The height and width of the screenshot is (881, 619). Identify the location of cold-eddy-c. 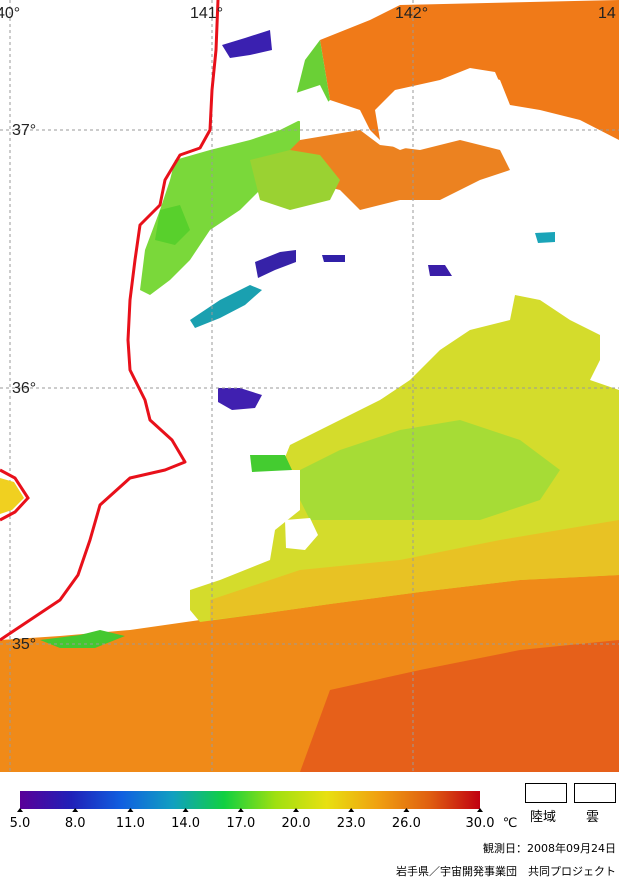
(226, 306).